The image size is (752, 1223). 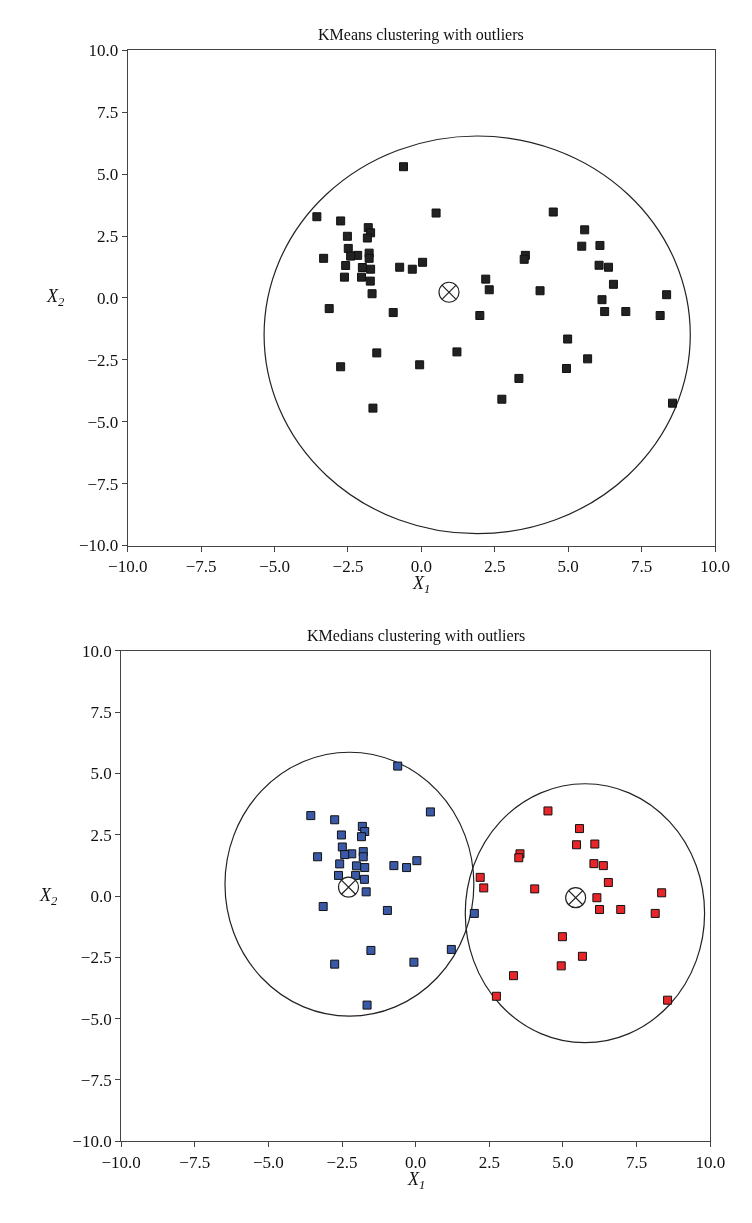 I want to click on chart-title: KMeans clustering with outliers, so click(x=421, y=35).